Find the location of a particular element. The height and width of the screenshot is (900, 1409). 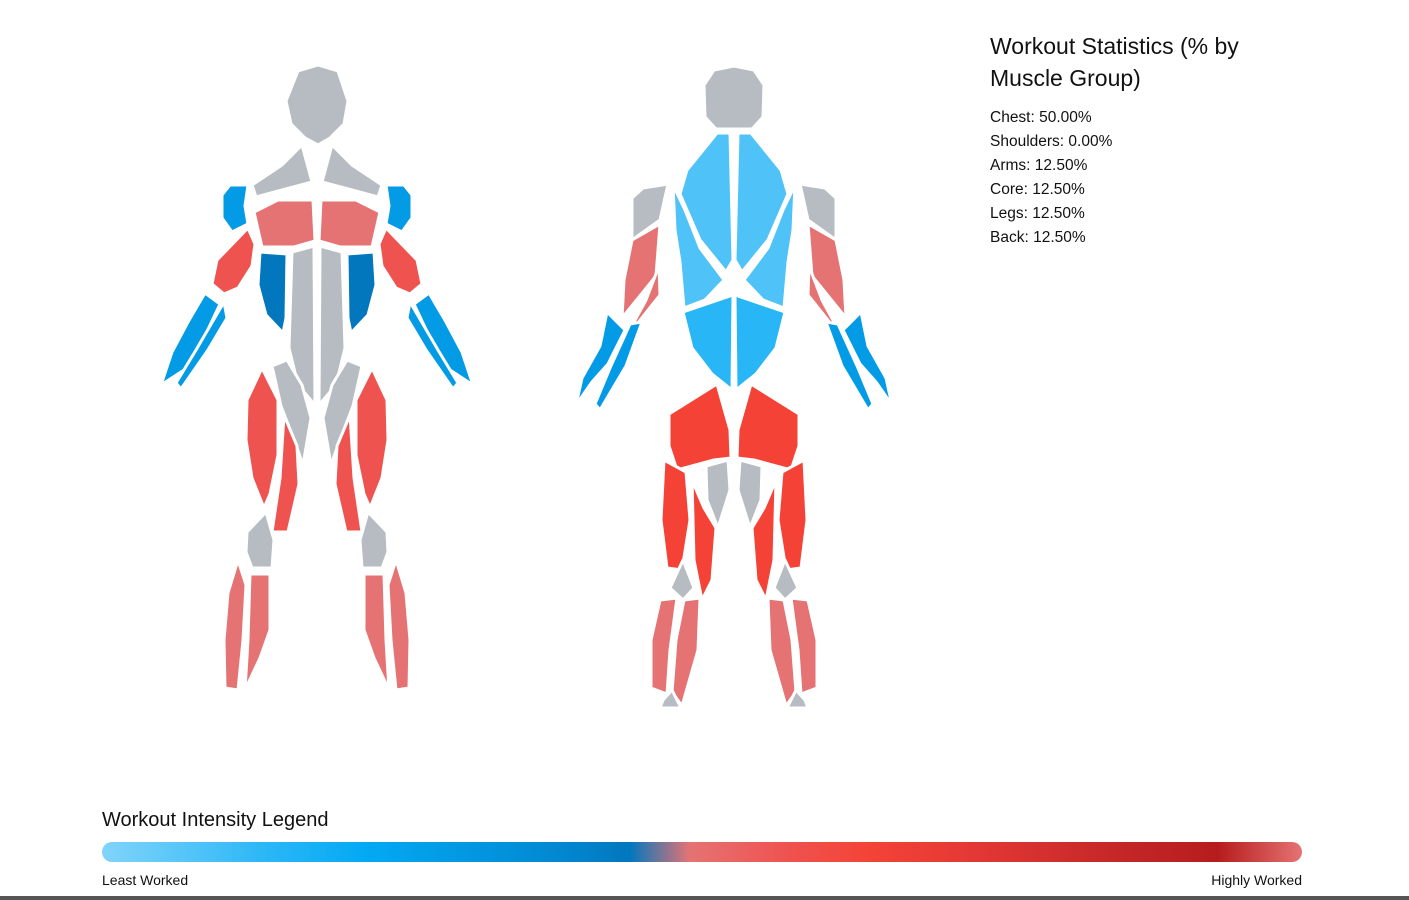

muscle-front-deltoid is located at coordinates (317, 208).